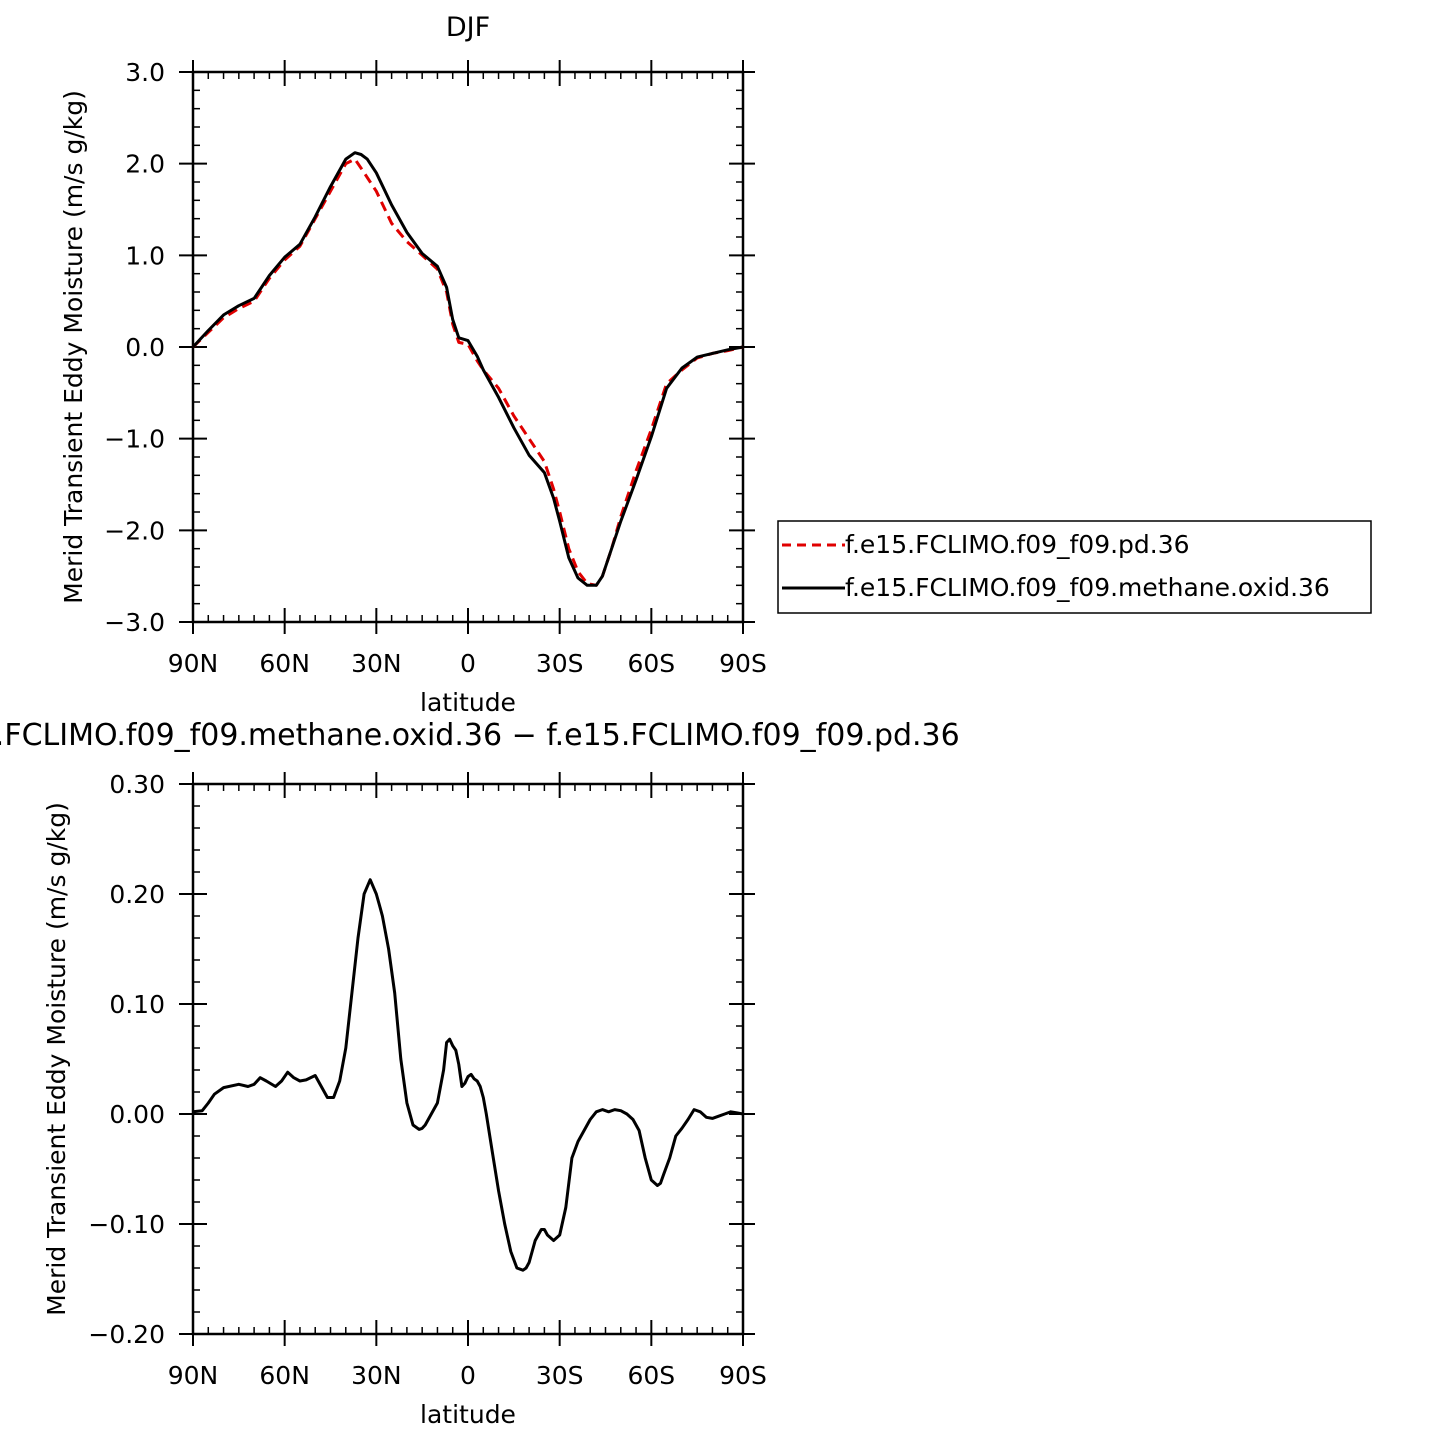  Describe the element at coordinates (145, 72) in the screenshot. I see `top-y-tick-label: 3.0` at that location.